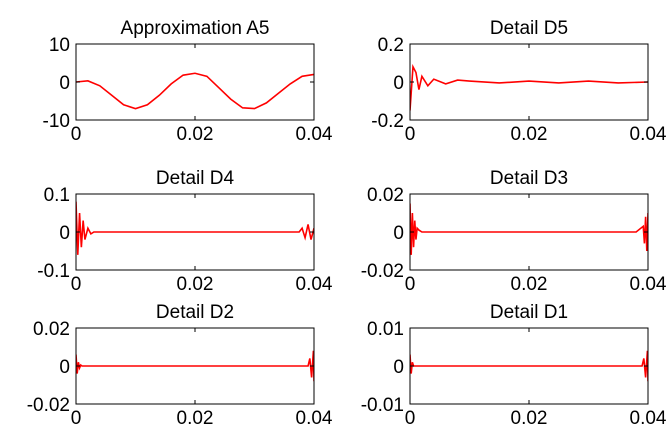  I want to click on axes-frame, so click(195, 82).